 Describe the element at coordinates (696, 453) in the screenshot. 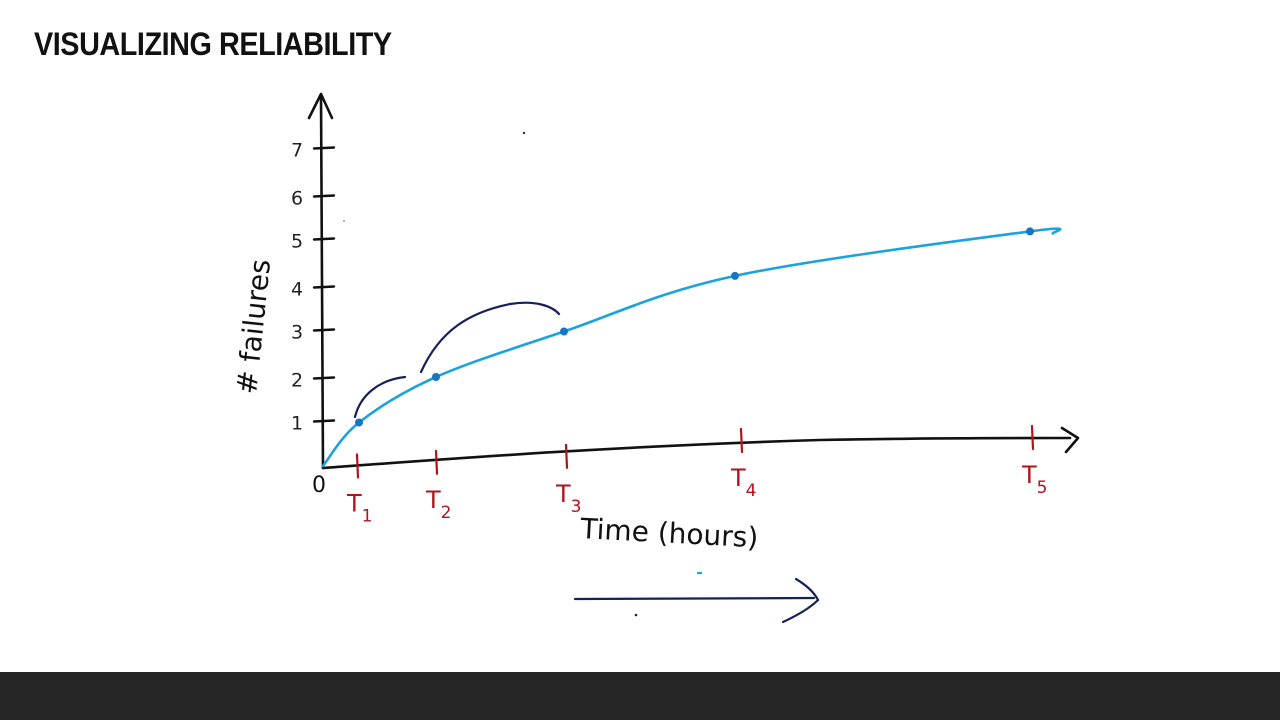

I see `x-axis-line` at that location.